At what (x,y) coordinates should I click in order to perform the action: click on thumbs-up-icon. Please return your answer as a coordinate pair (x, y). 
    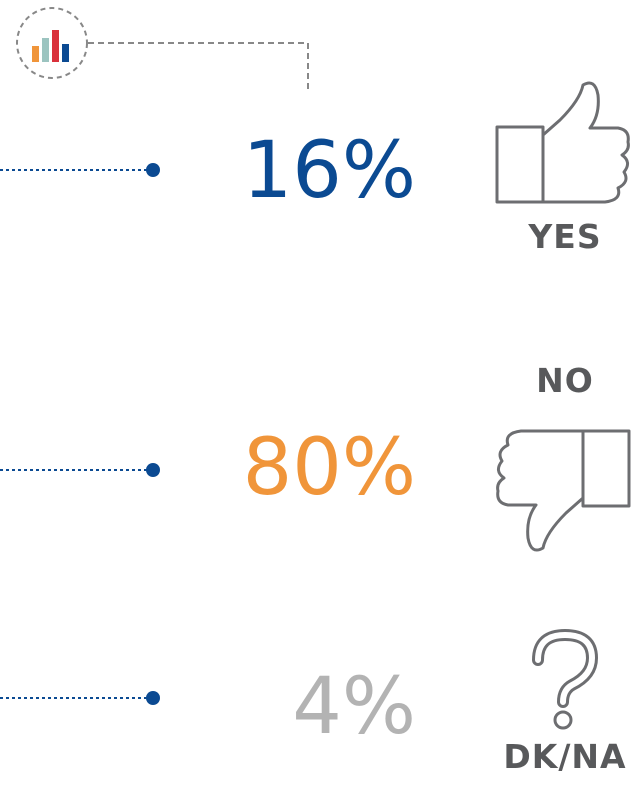
    Looking at the image, I should click on (562, 142).